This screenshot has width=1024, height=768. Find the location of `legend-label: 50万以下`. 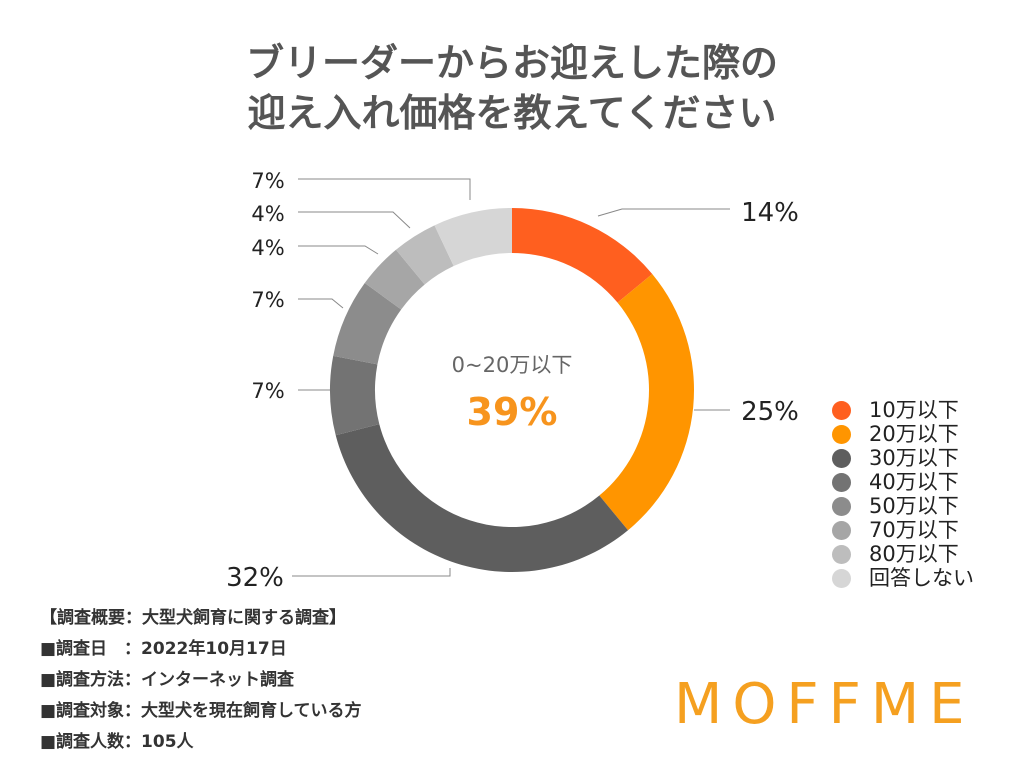

legend-label: 50万以下 is located at coordinates (914, 506).